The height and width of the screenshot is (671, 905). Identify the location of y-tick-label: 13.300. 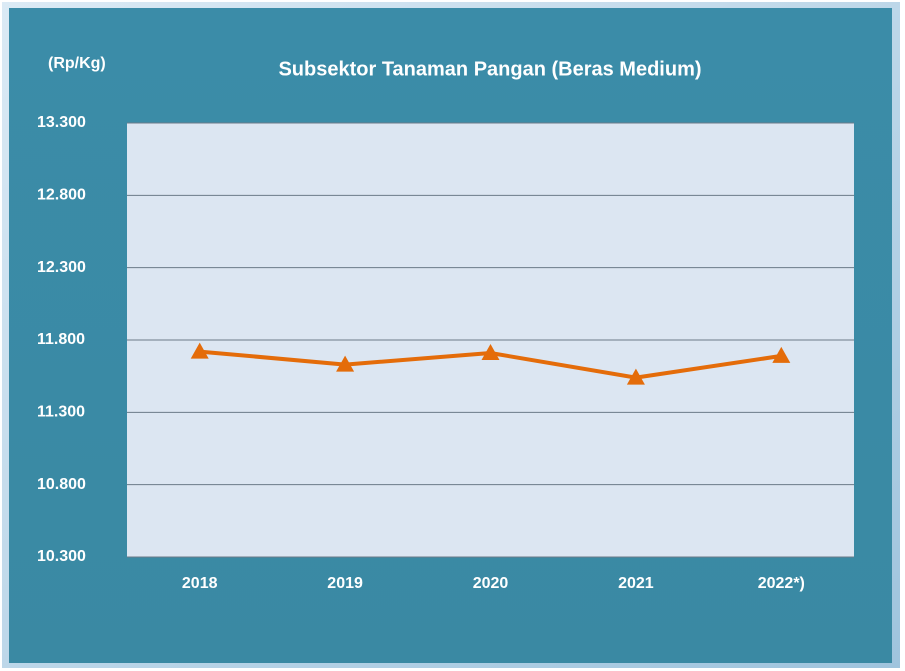
(61, 122).